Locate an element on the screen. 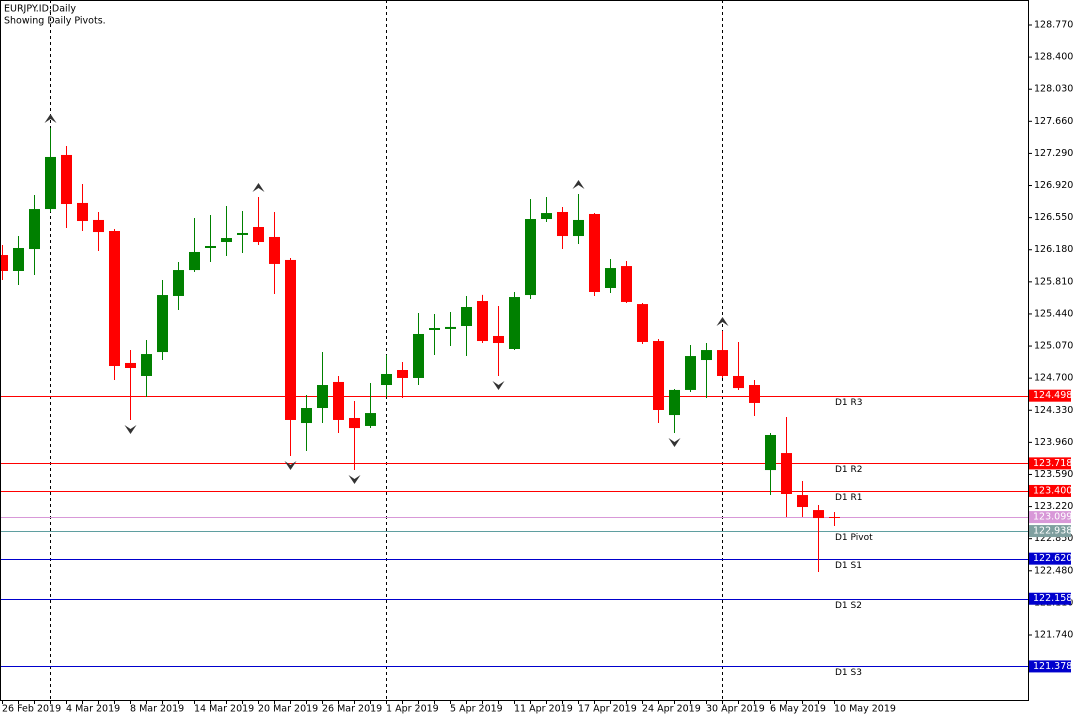 This screenshot has width=1080, height=720. level-price-label: 123.718 is located at coordinates (1052, 463).